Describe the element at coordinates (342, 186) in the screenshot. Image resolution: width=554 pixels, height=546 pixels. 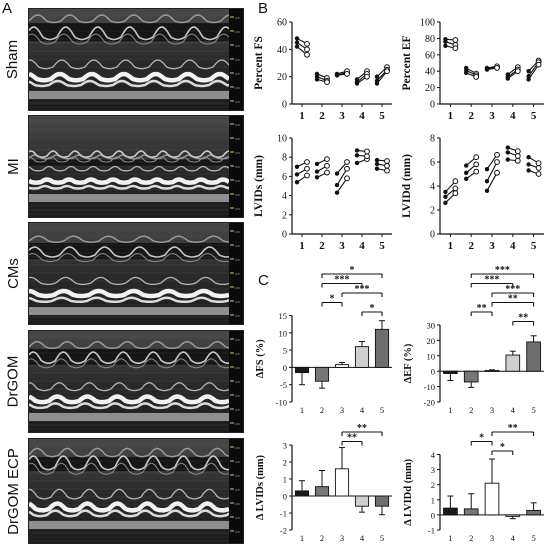
I see `pair-line` at that location.